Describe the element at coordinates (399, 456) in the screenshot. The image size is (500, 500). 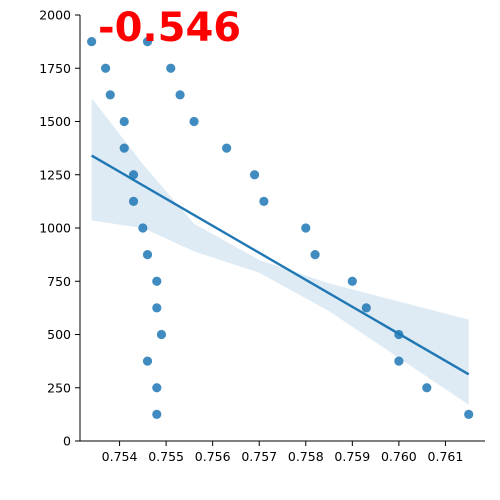
I see `x-tick-label: 0.760` at that location.